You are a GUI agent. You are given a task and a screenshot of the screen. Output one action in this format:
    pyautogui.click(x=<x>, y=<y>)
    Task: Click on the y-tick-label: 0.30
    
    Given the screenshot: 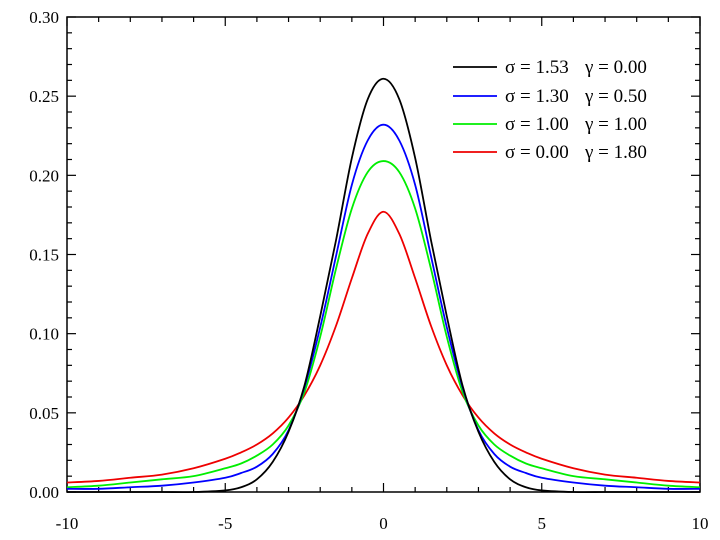 What is the action you would take?
    pyautogui.click(x=44, y=17)
    